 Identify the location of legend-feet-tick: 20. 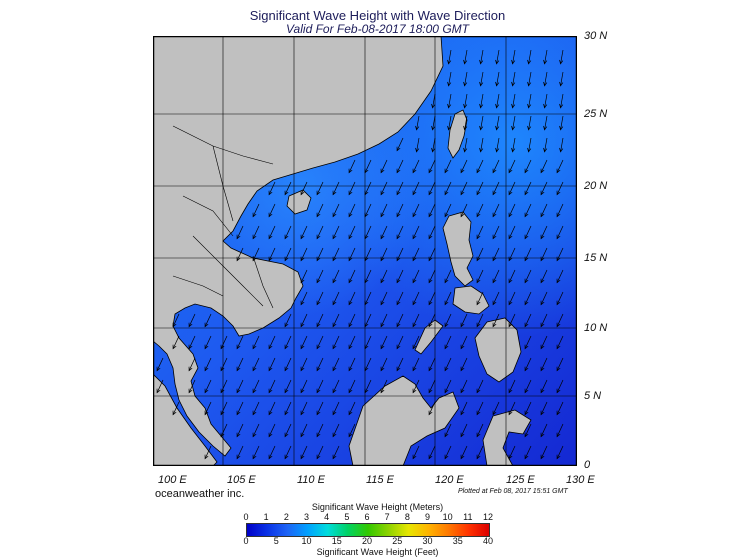
(367, 541).